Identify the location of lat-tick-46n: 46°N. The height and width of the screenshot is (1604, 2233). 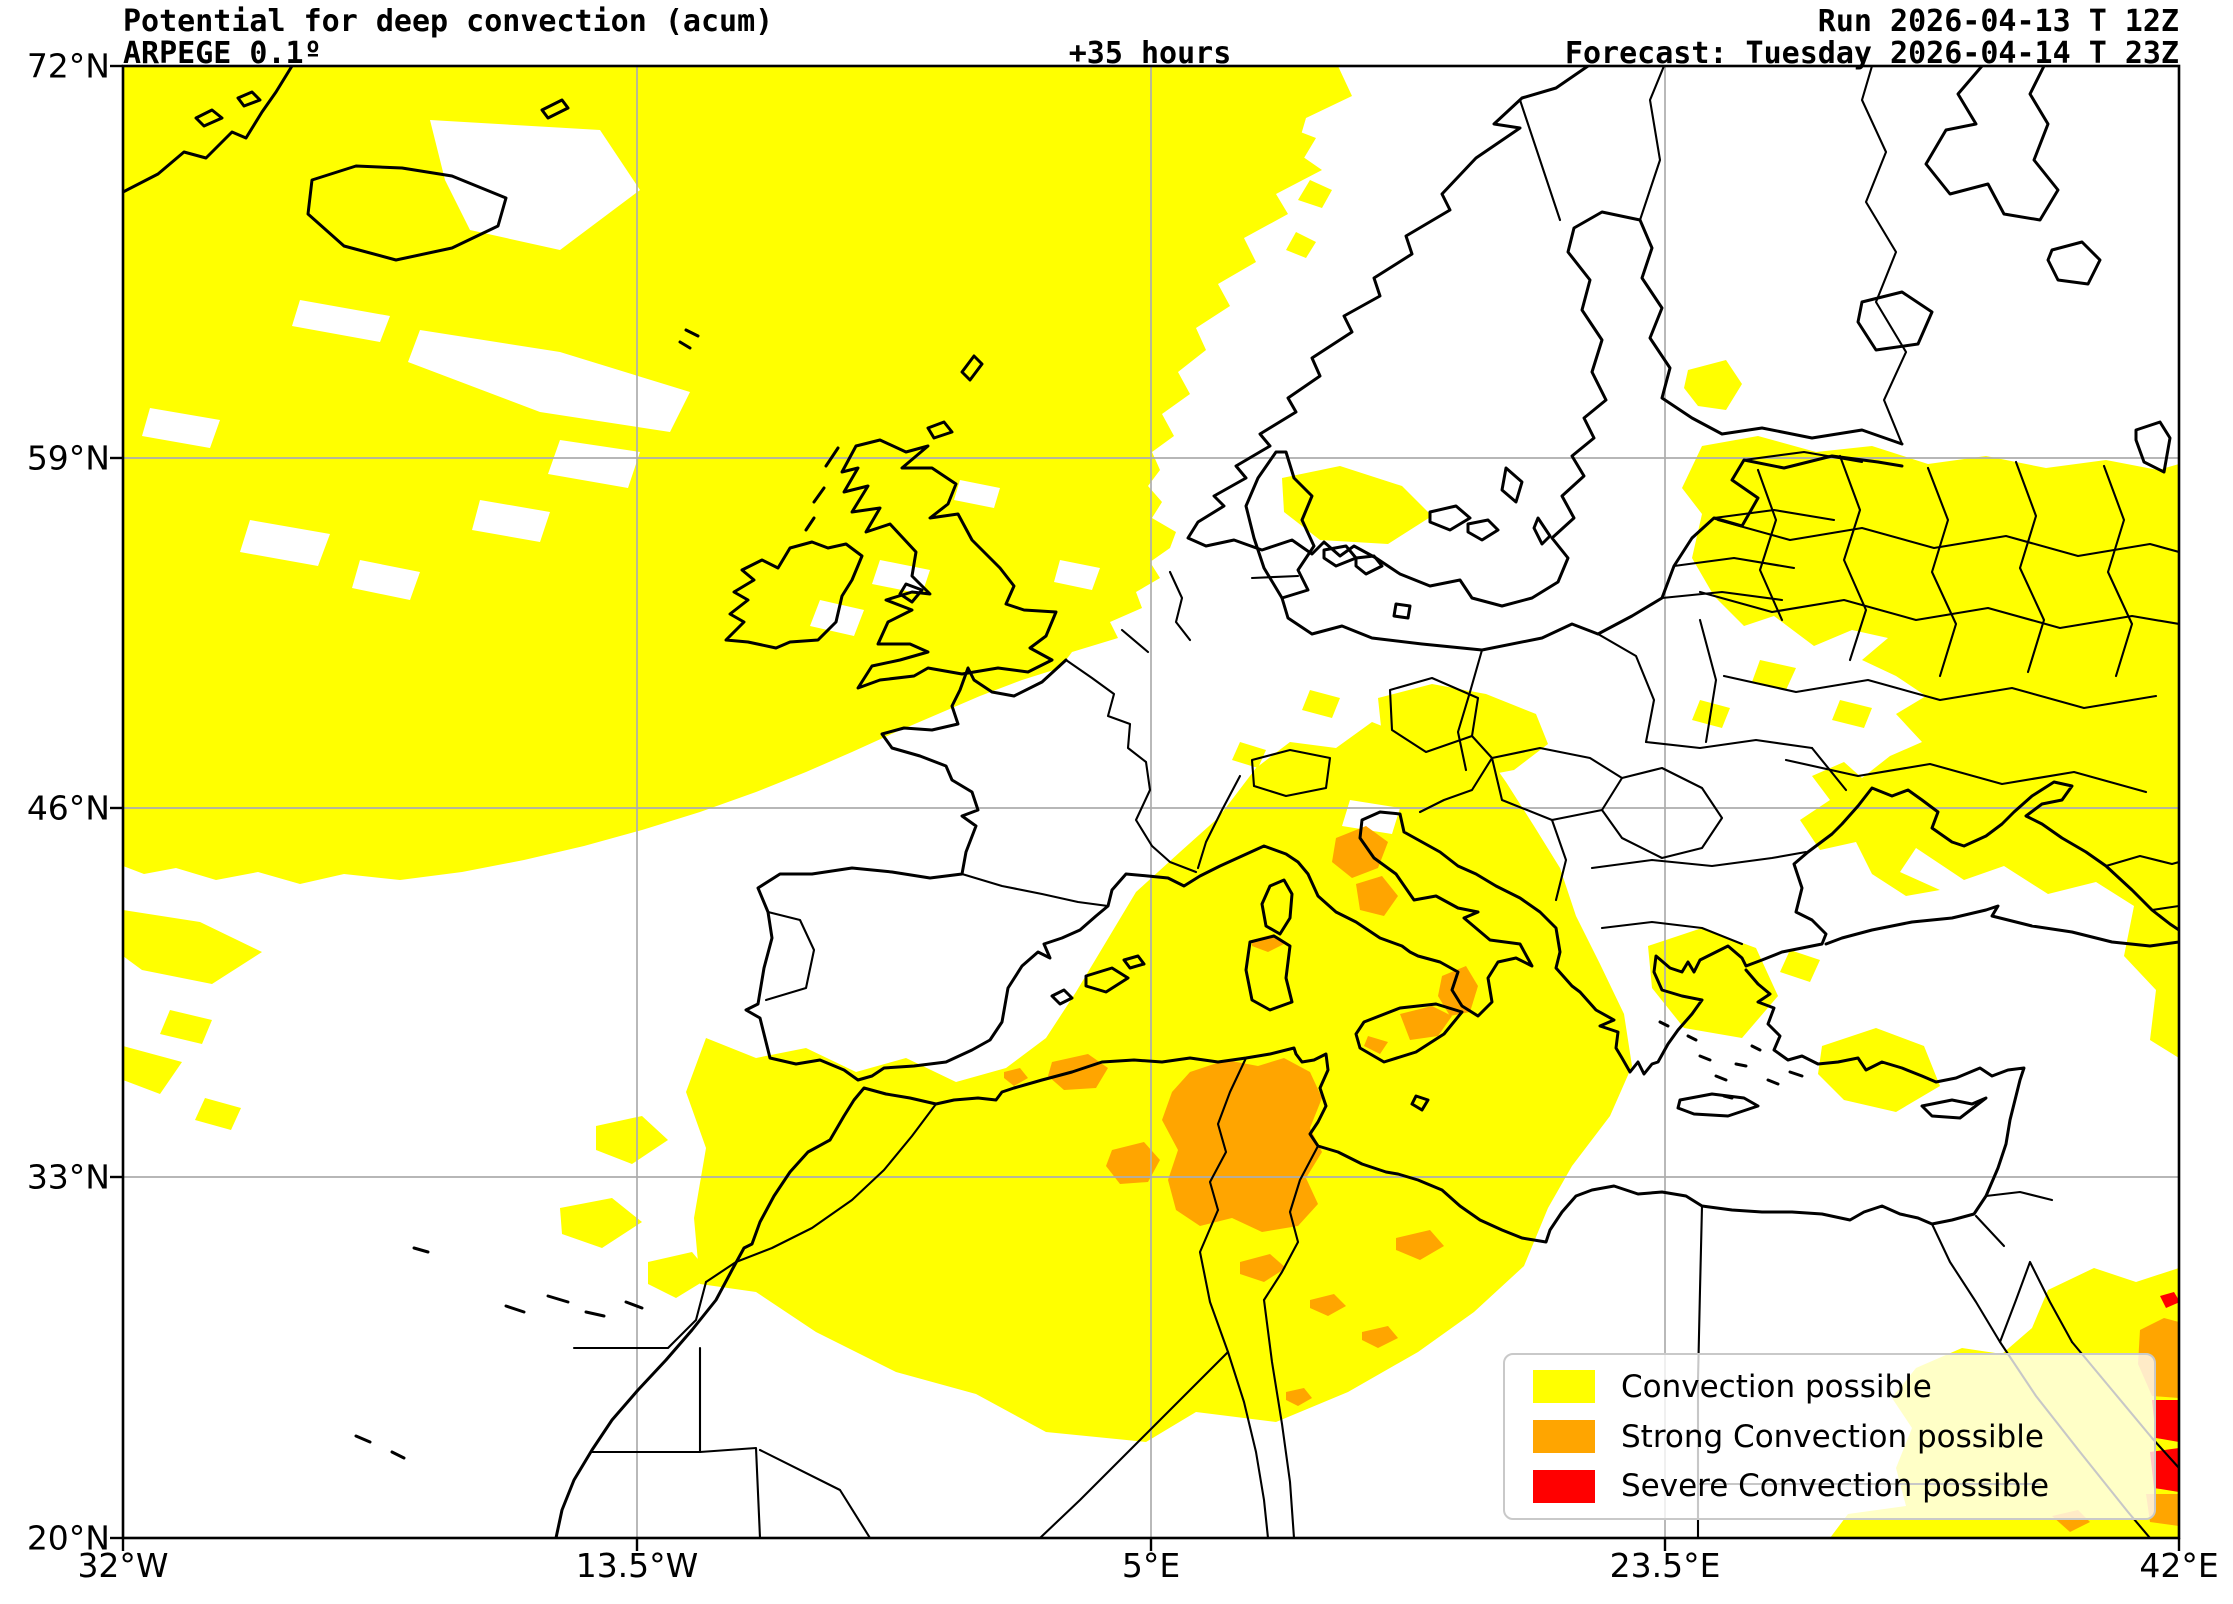
(68, 808).